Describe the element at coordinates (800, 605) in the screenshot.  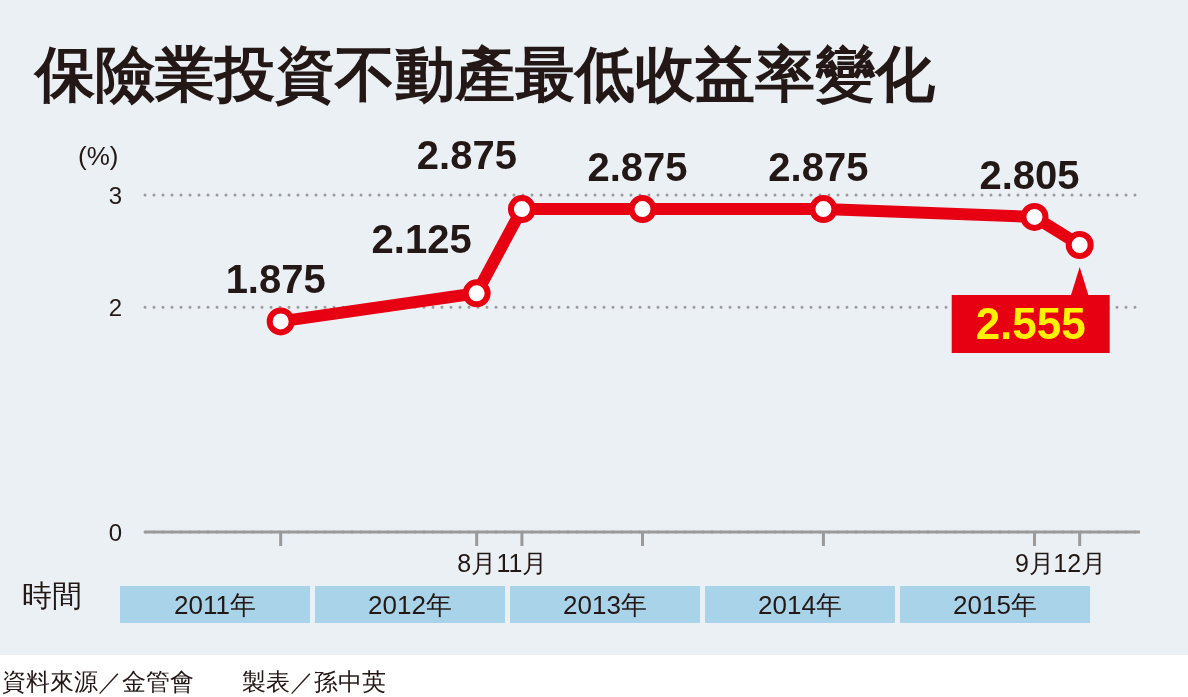
I see `year-label: 2014年` at that location.